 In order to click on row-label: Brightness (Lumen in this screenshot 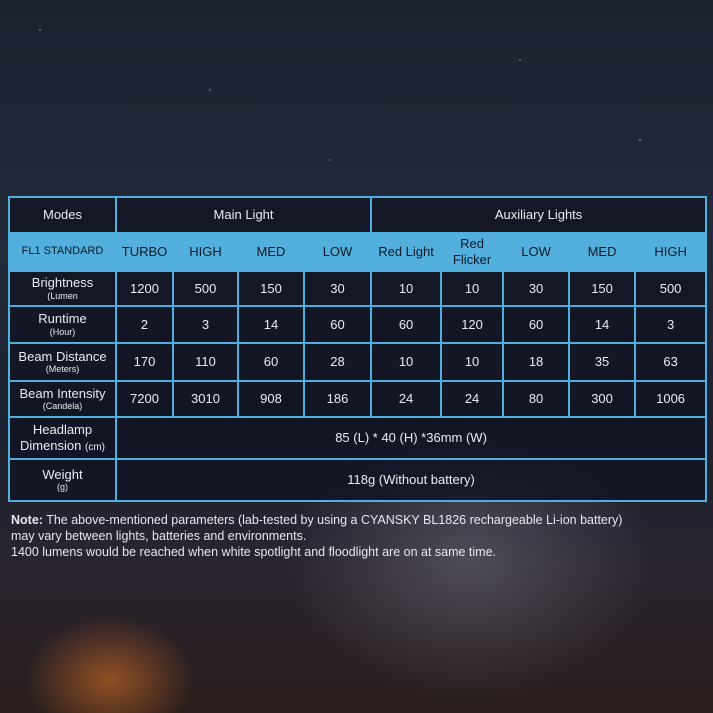, I will do `click(62, 288)`.